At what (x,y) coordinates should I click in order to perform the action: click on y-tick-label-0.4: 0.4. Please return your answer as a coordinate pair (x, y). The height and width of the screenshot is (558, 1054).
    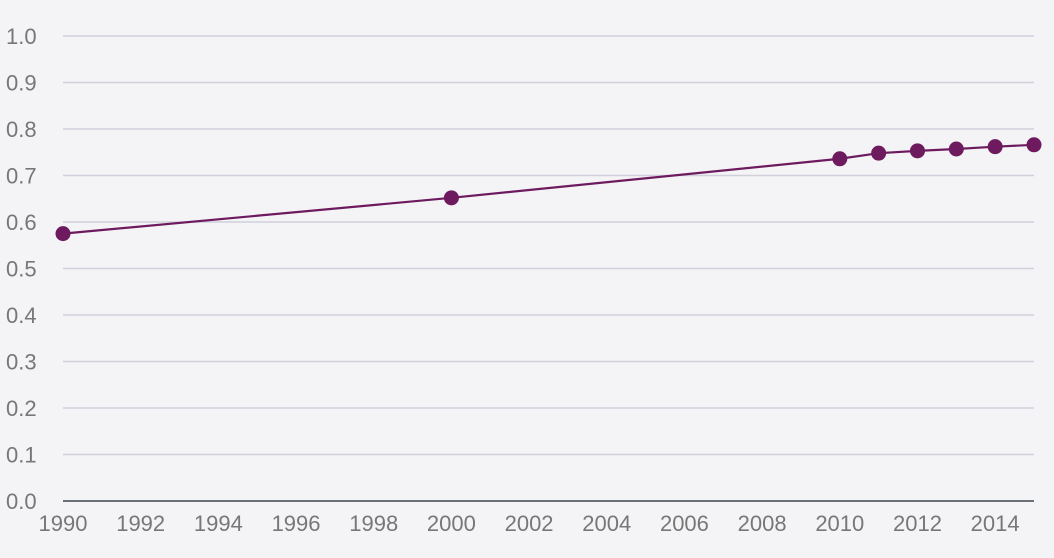
    Looking at the image, I should click on (21, 315).